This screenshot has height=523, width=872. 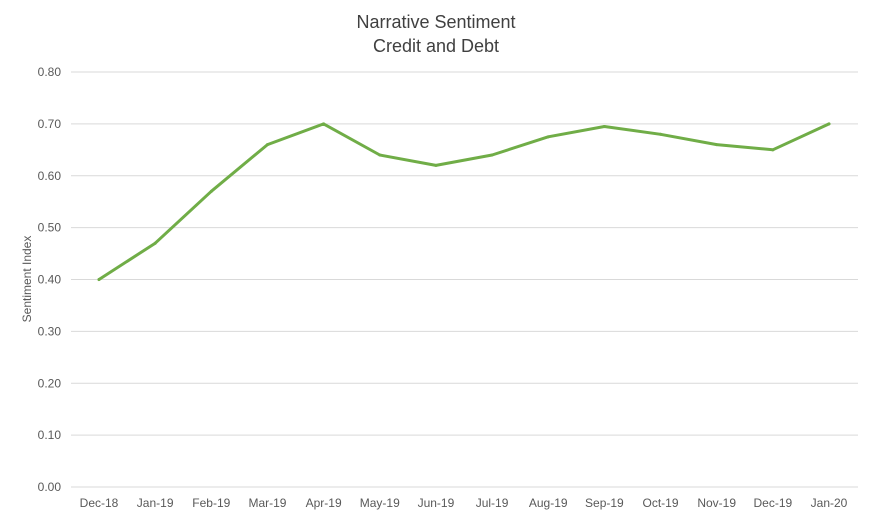 I want to click on x-tick-label: Jun-19, so click(x=436, y=503).